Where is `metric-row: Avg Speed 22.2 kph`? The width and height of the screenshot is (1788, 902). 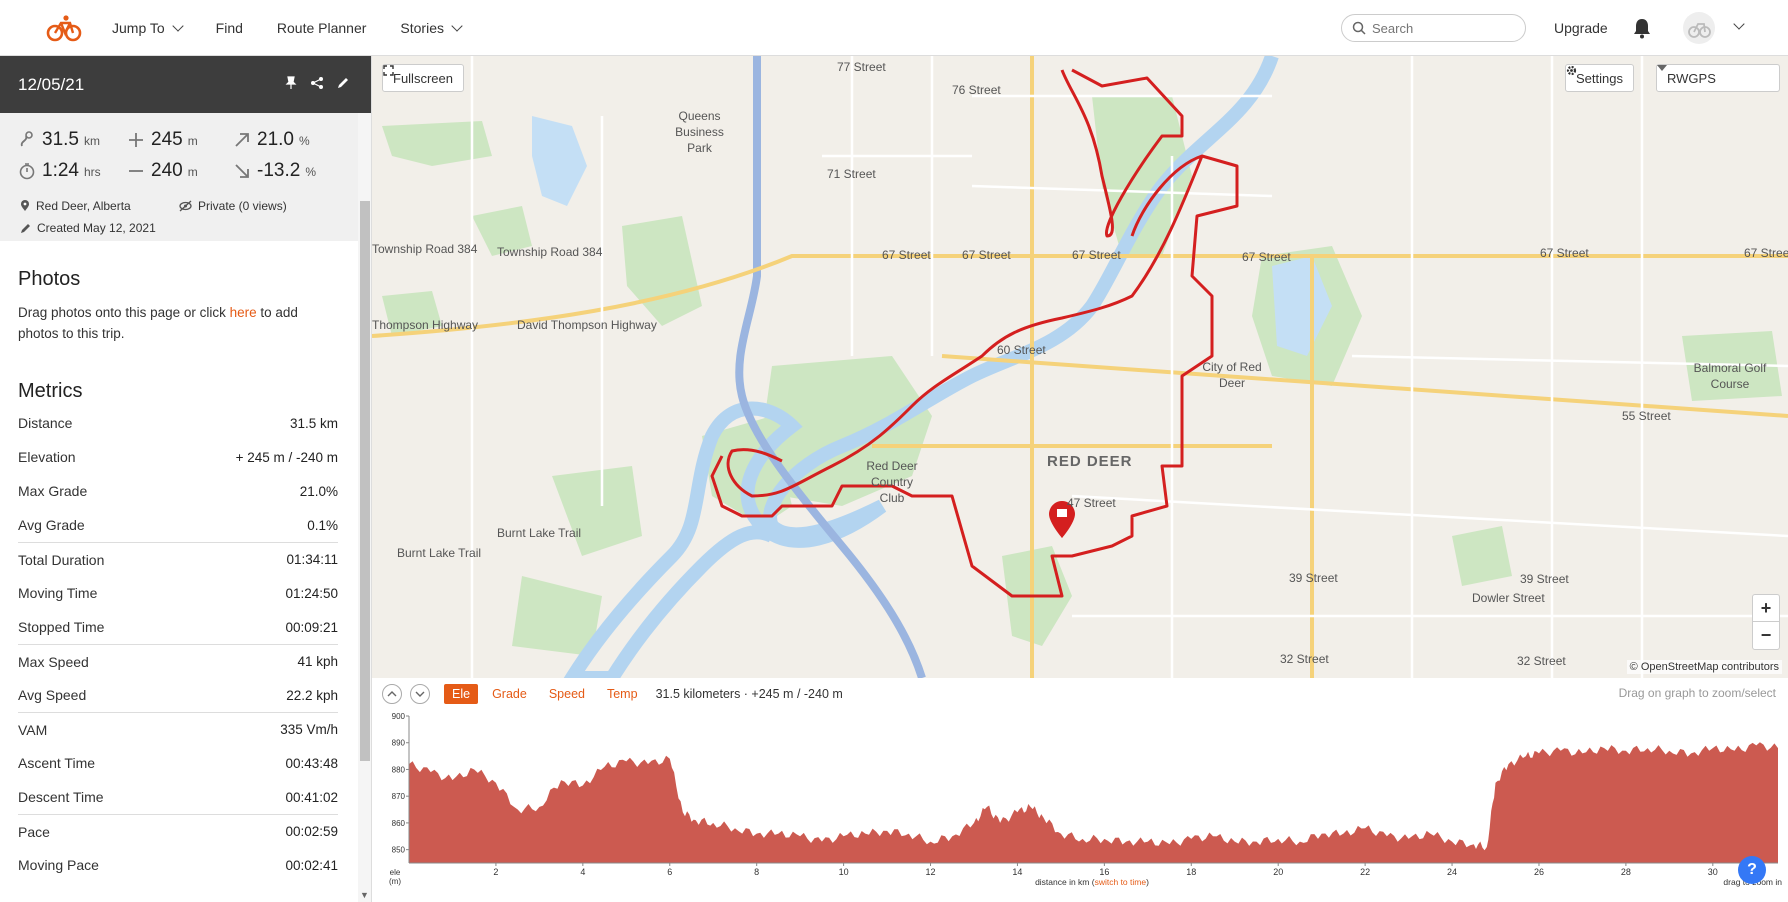
metric-row: Avg Speed 22.2 kph is located at coordinates (178, 695).